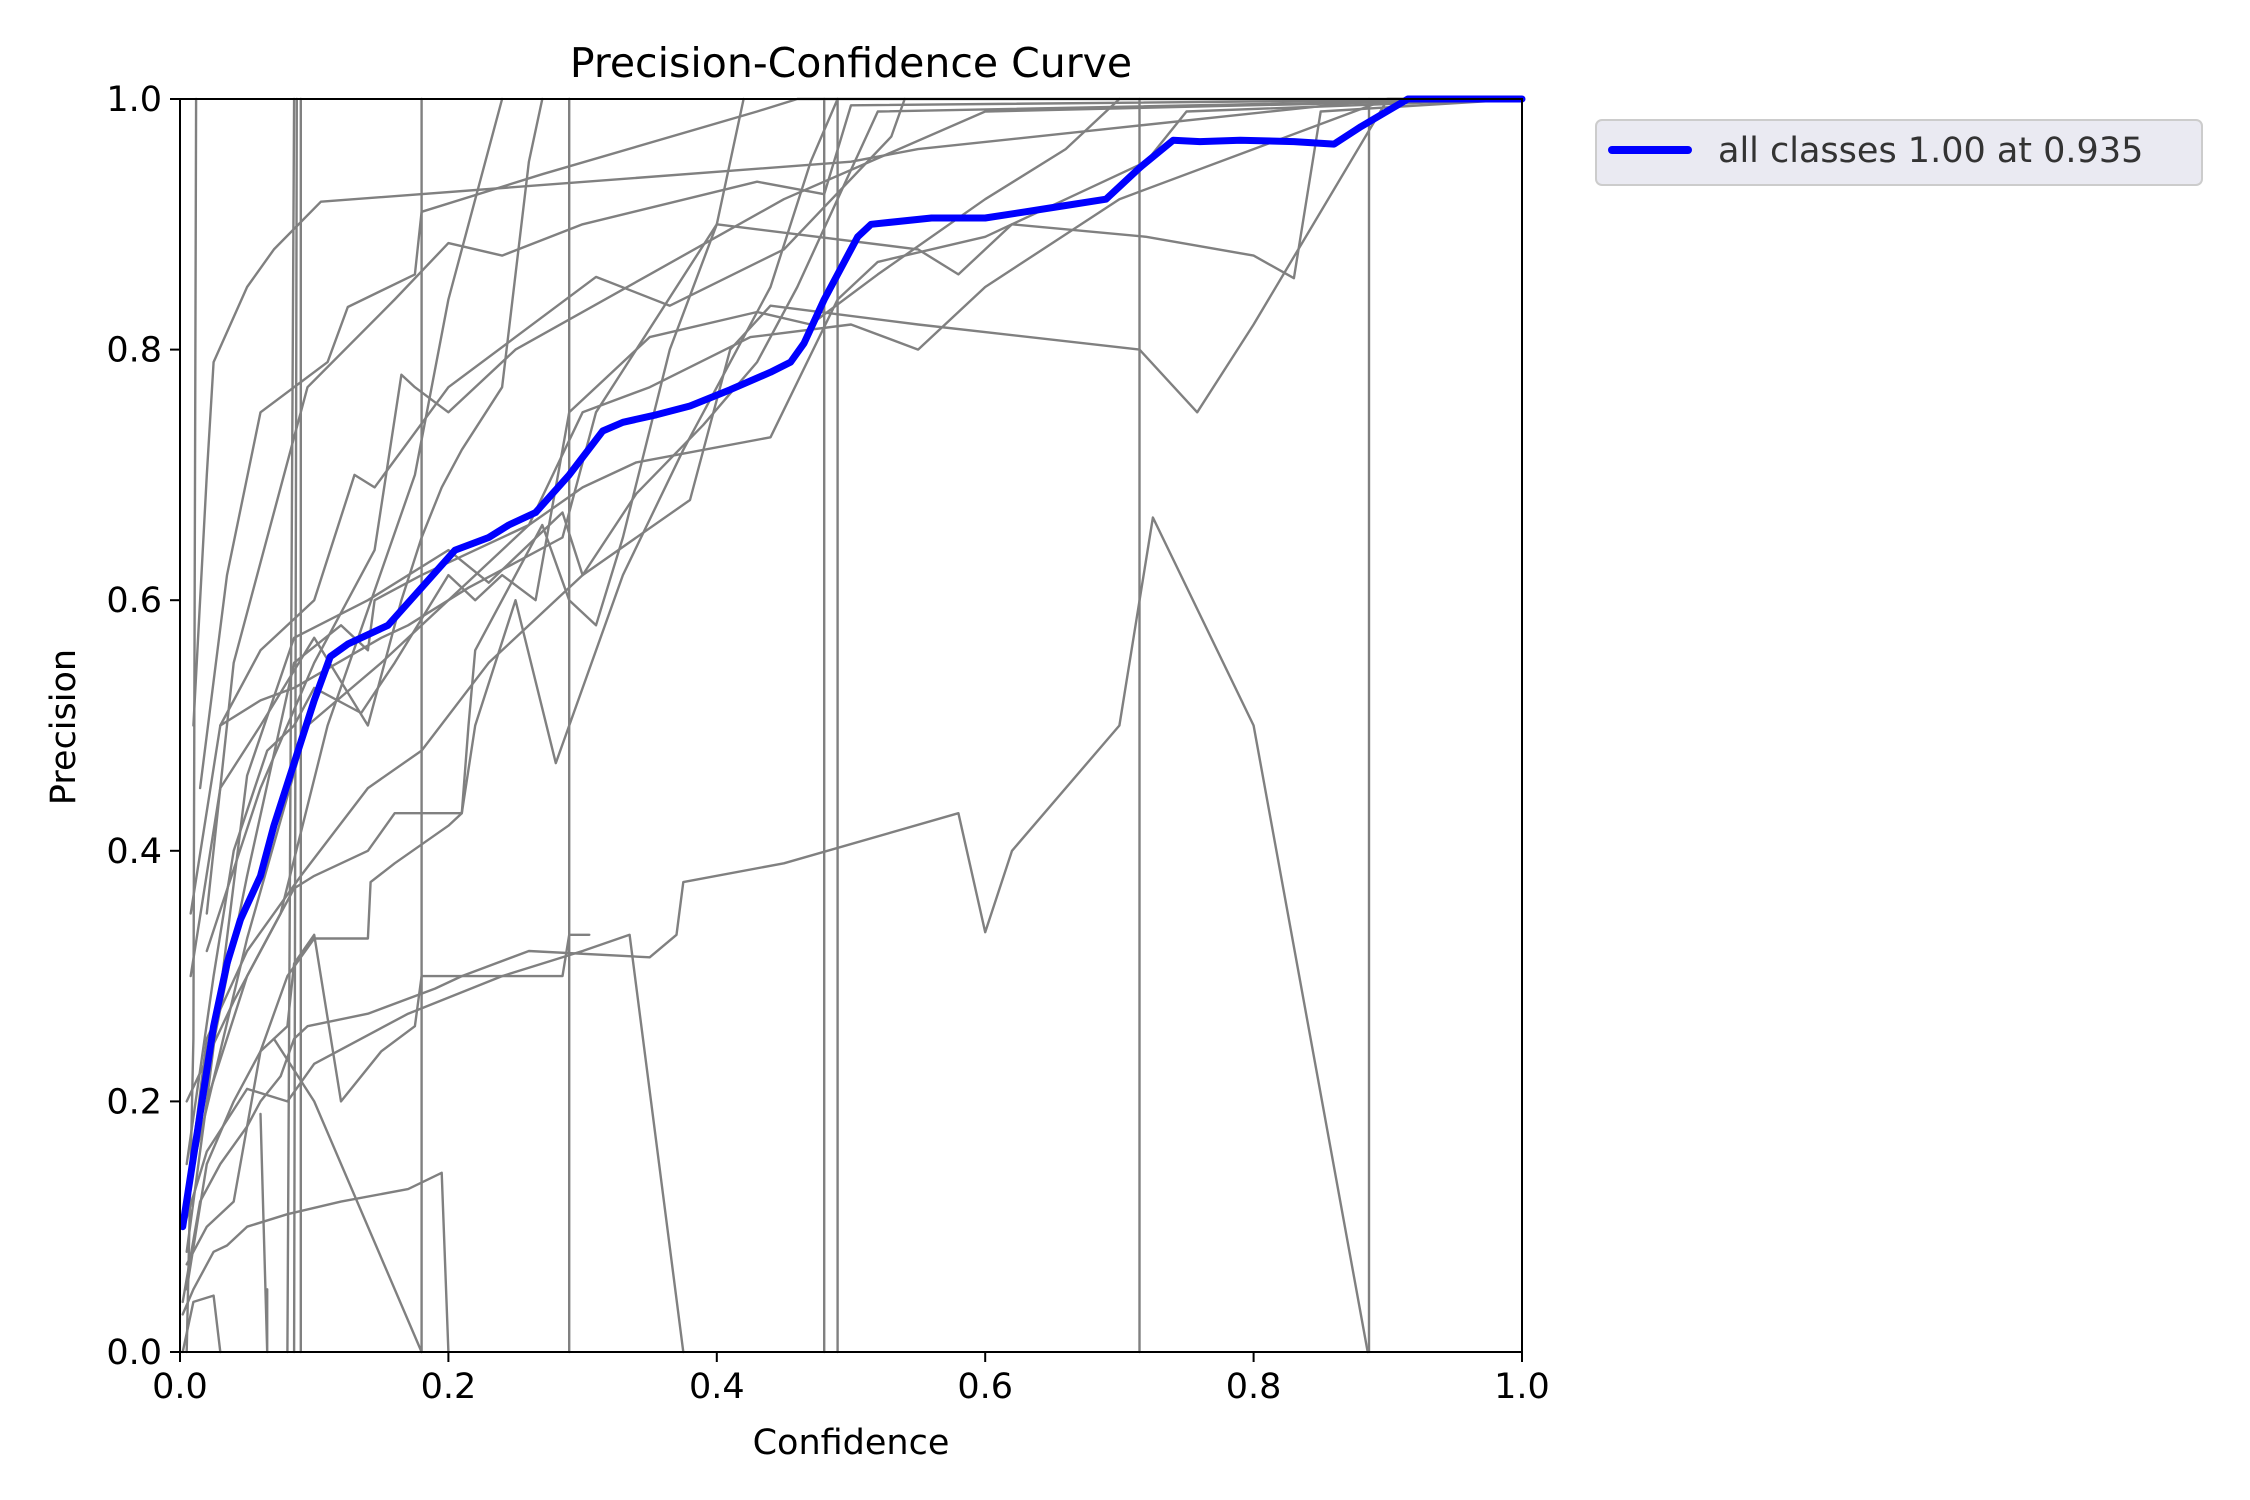  I want to click on y-tick-label: 0.0, so click(134, 1353).